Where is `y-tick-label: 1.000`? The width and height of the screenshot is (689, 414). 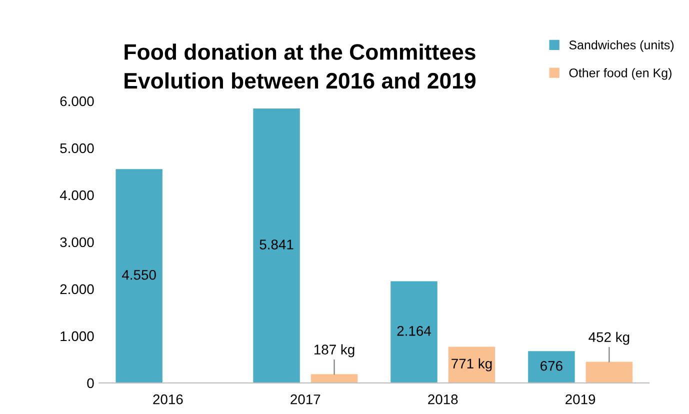
y-tick-label: 1.000 is located at coordinates (77, 336).